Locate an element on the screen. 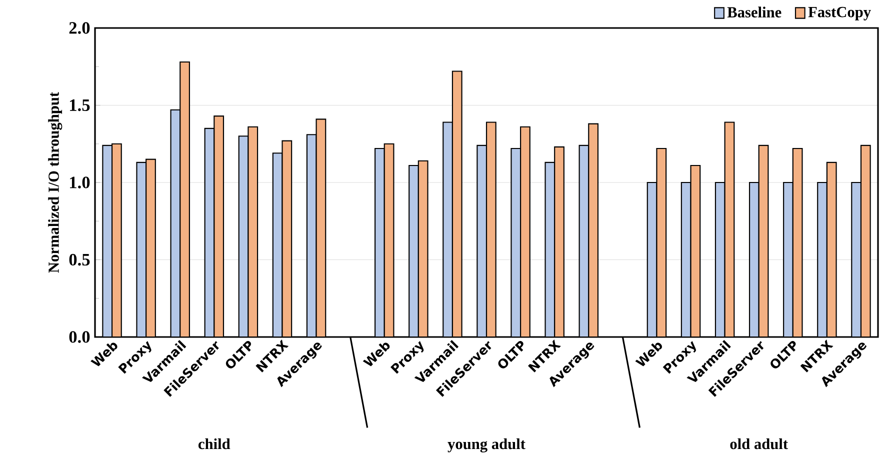  text: child is located at coordinates (214, 444).